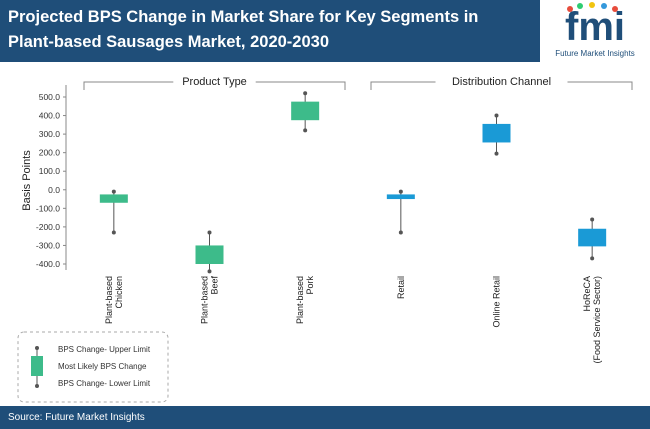  Describe the element at coordinates (595, 27) in the screenshot. I see `logo-wordmark: fmi` at that location.